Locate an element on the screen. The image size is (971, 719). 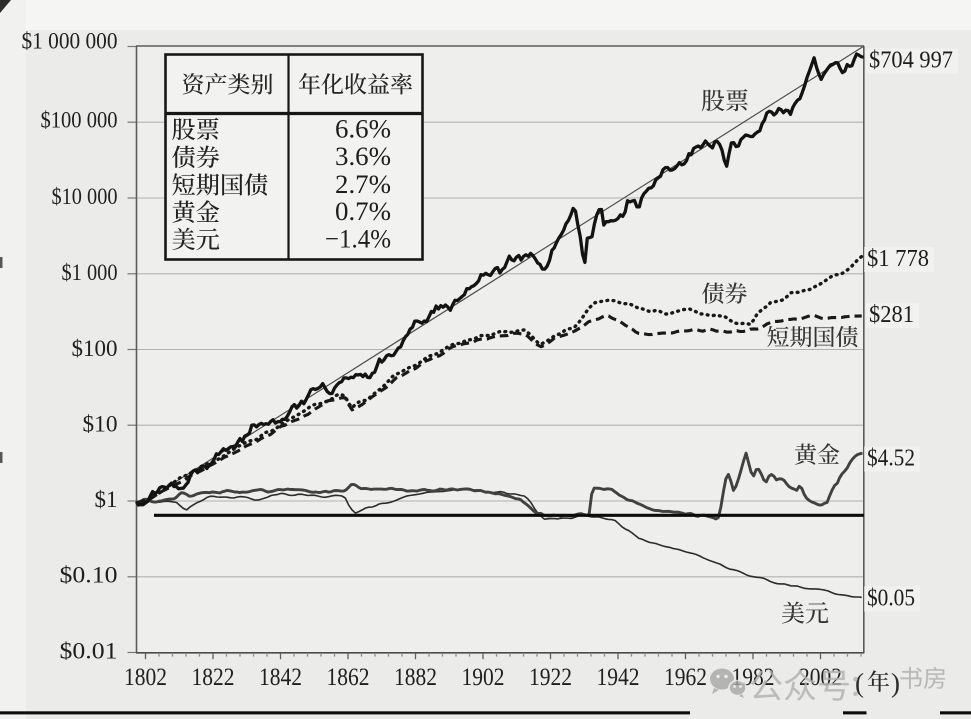
svg-text: 1922 is located at coordinates (550, 677).